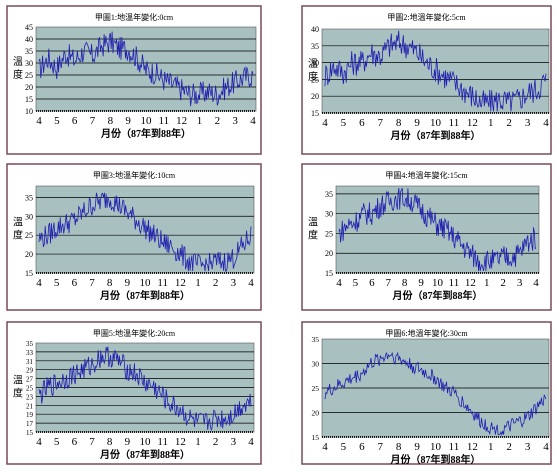  Describe the element at coordinates (30, 362) in the screenshot. I see `y-tick-label: 31` at that location.